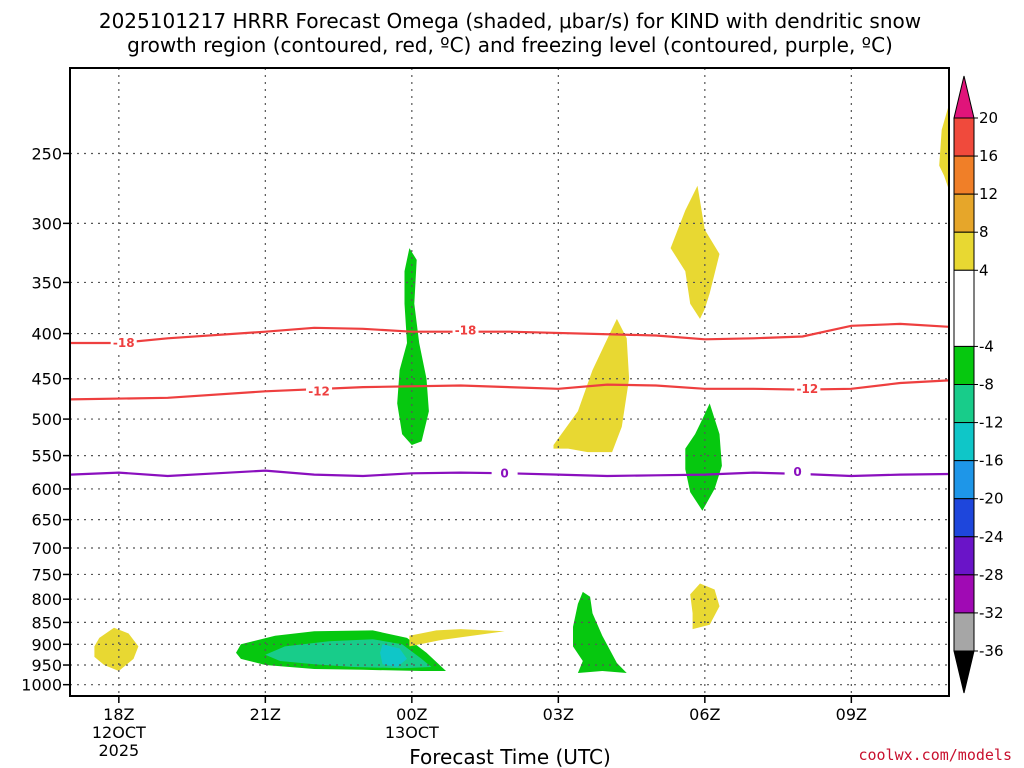 This screenshot has width=1024, height=768. Describe the element at coordinates (46, 334) in the screenshot. I see `y-tick-label: 400` at that location.